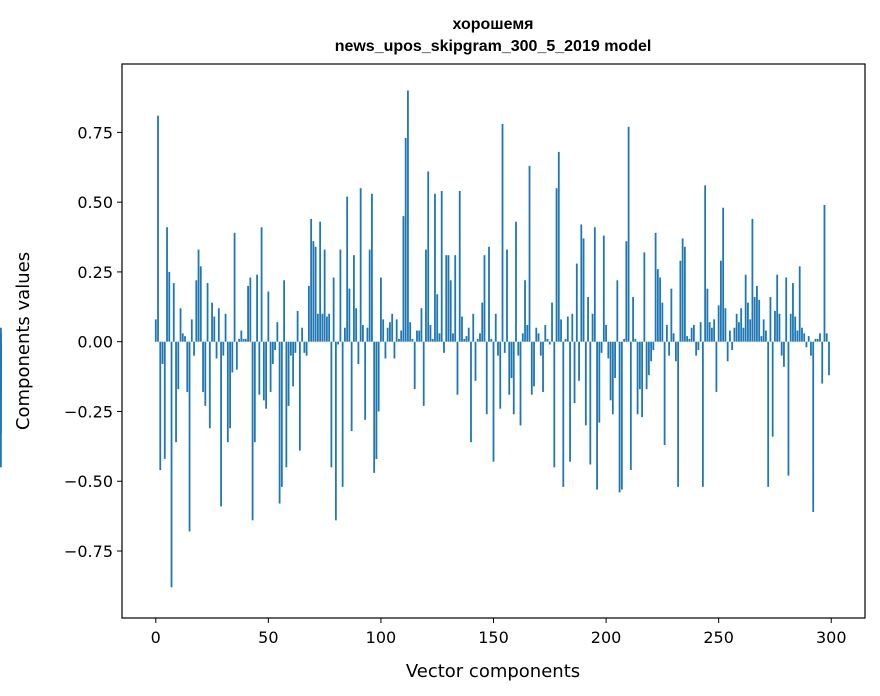 Image resolution: width=880 pixels, height=696 pixels. Describe the element at coordinates (499, 632) in the screenshot. I see `x-axis-ticks: 0 50 100 150 200 250 300` at that location.